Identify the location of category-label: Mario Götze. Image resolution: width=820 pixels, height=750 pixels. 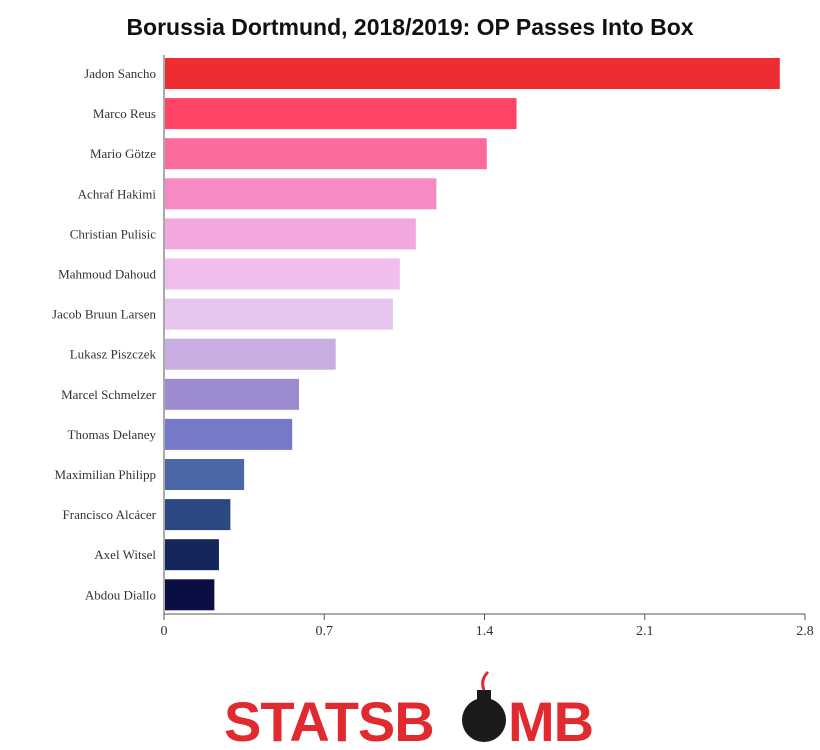
(123, 153).